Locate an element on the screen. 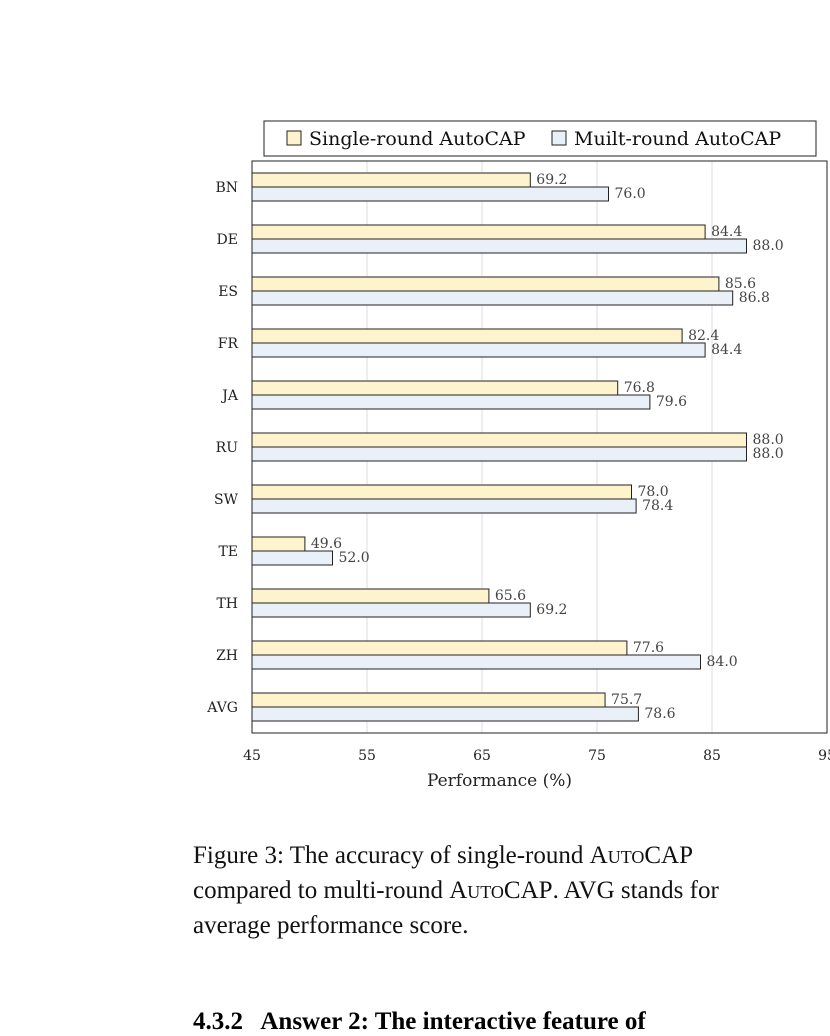 The width and height of the screenshot is (830, 1036). x-tick-label: 65 is located at coordinates (482, 756).